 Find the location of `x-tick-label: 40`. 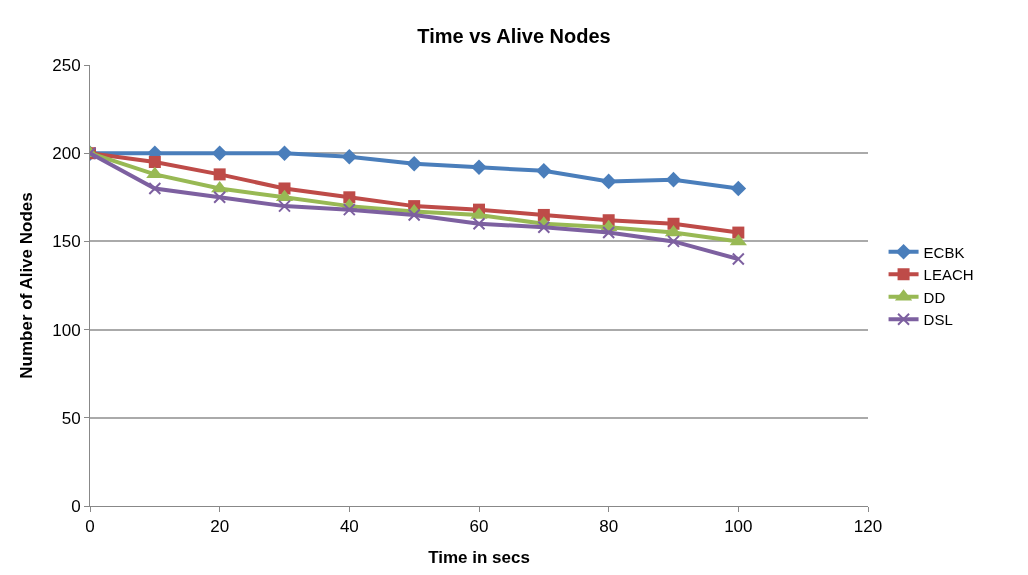

x-tick-label: 40 is located at coordinates (349, 527).